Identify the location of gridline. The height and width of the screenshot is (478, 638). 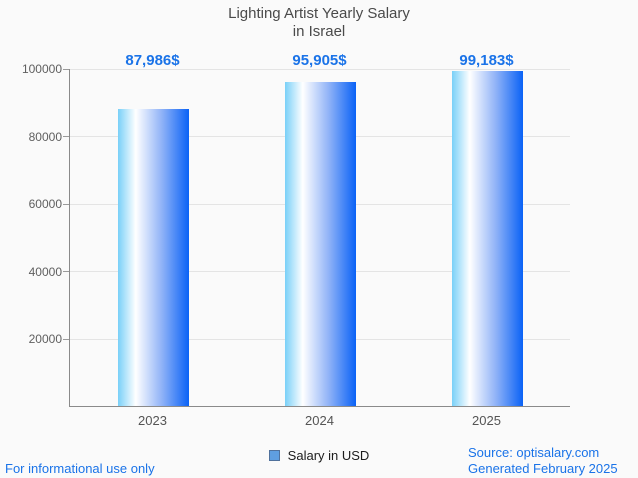
(320, 69).